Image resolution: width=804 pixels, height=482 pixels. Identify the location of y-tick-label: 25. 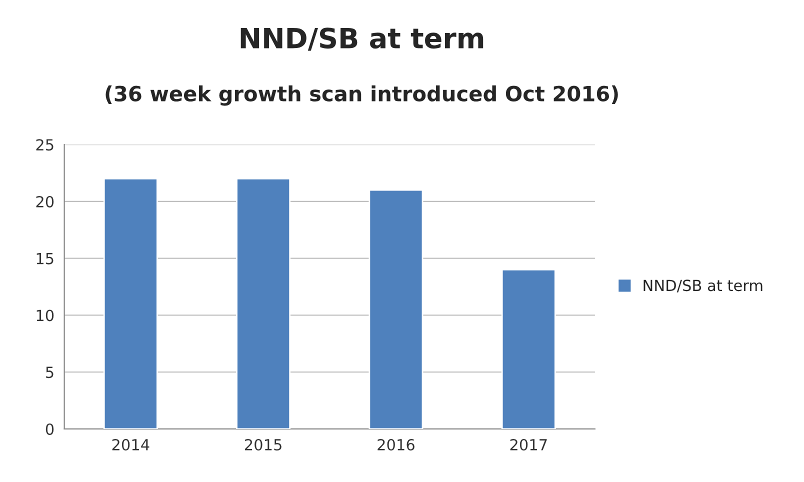
(45, 145).